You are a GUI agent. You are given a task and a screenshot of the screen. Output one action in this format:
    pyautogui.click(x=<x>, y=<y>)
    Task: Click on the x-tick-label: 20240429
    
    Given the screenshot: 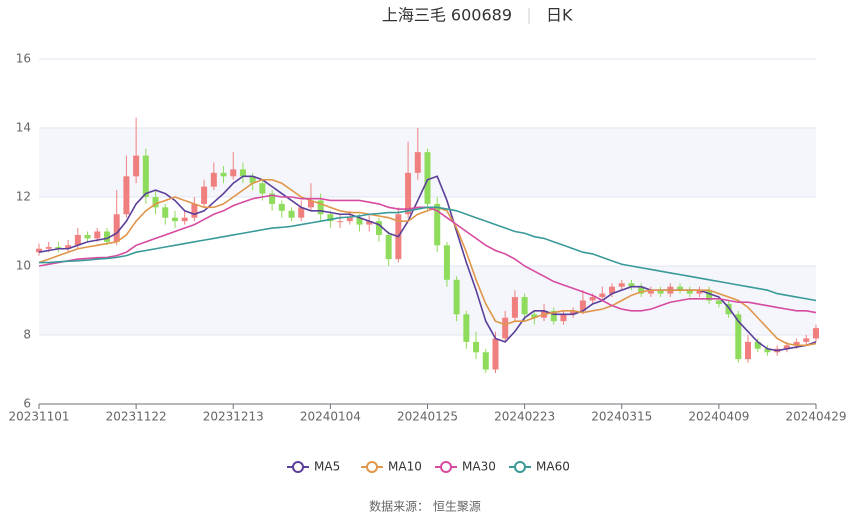 What is the action you would take?
    pyautogui.click(x=815, y=417)
    